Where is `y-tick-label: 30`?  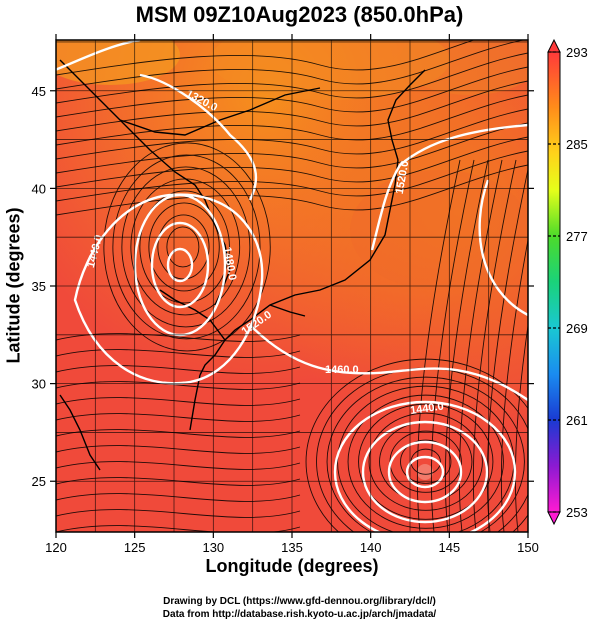 y-tick-label: 30 is located at coordinates (39, 384).